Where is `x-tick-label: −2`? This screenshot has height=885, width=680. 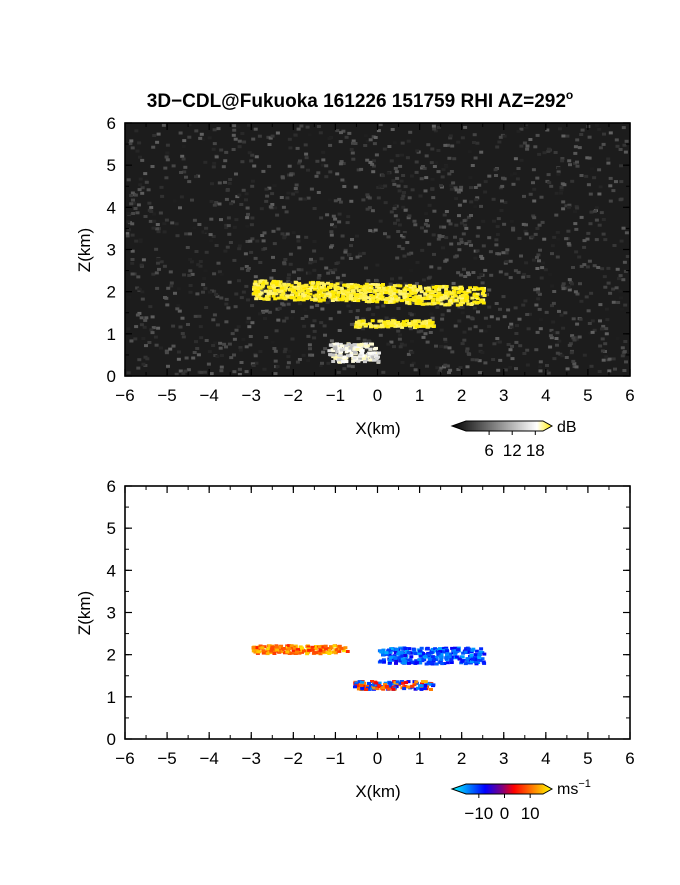 x-tick-label: −2 is located at coordinates (293, 758).